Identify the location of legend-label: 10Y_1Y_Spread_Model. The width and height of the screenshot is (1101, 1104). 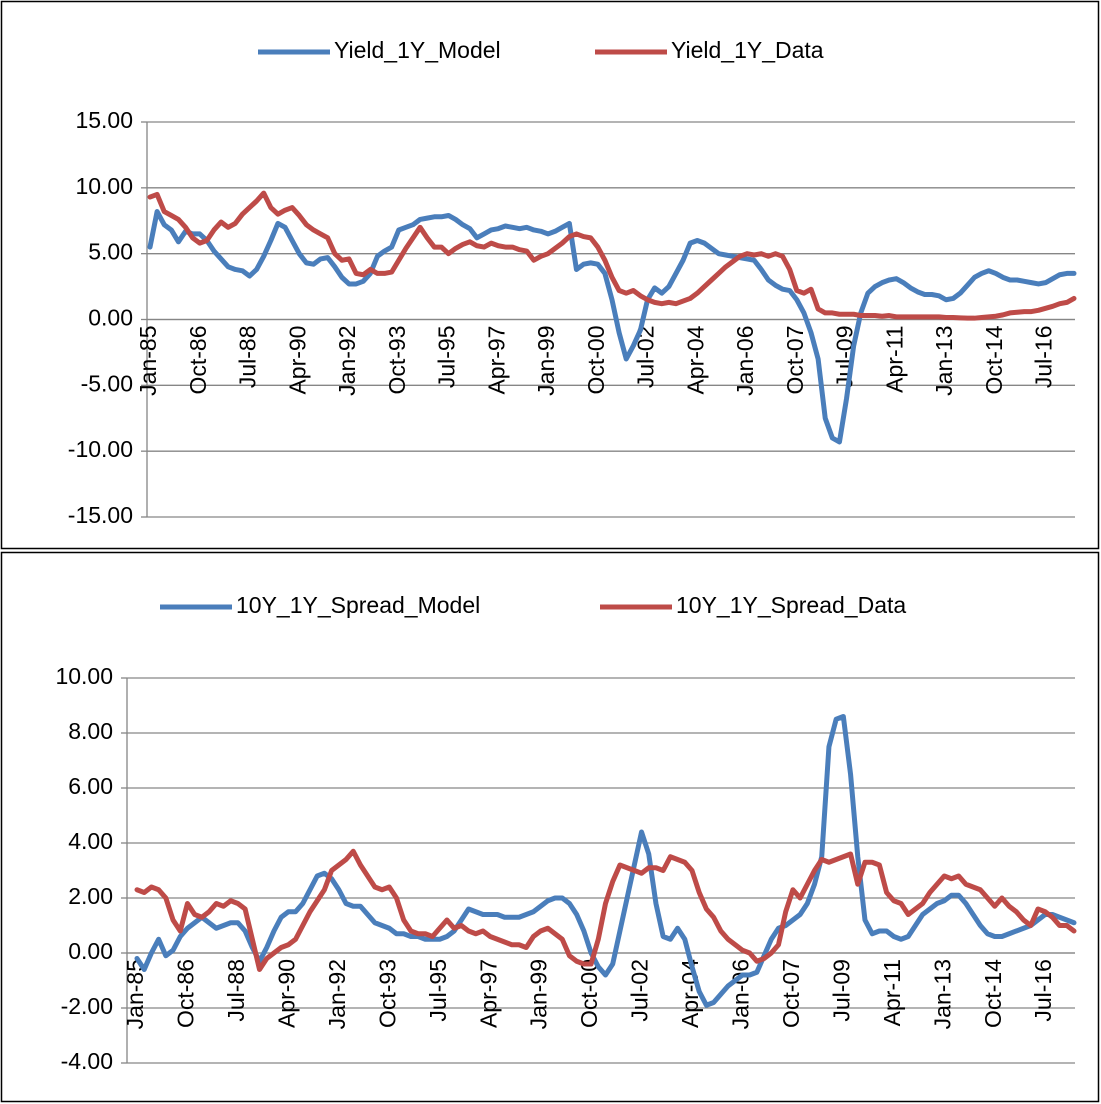
(358, 605).